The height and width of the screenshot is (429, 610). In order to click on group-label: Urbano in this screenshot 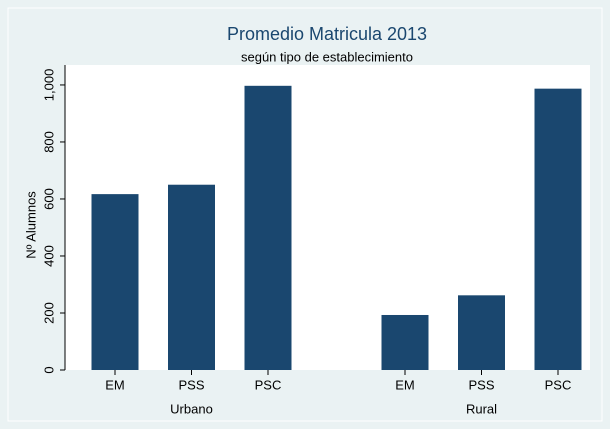, I will do `click(191, 408)`.